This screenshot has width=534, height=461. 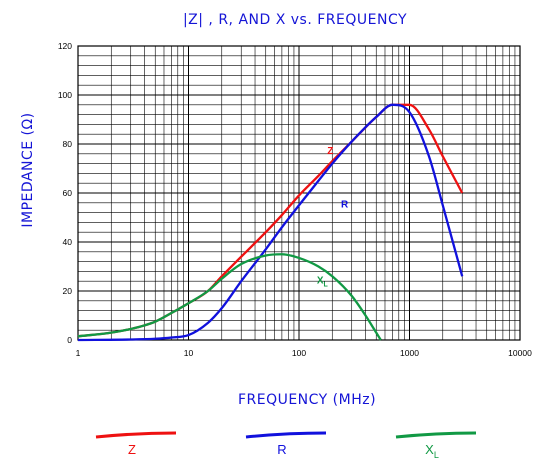 What do you see at coordinates (189, 353) in the screenshot?
I see `x-tick-label: 10` at bounding box center [189, 353].